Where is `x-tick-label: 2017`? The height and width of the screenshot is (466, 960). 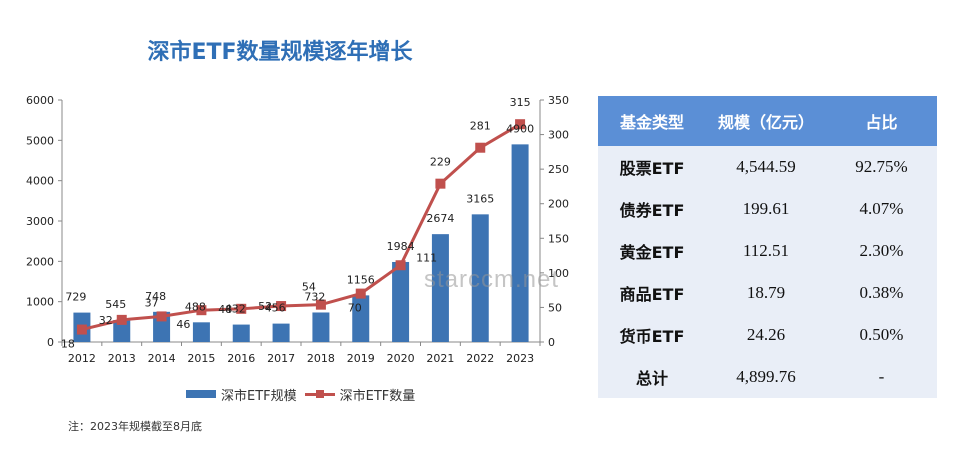
x-tick-label: 2017 is located at coordinates (281, 358).